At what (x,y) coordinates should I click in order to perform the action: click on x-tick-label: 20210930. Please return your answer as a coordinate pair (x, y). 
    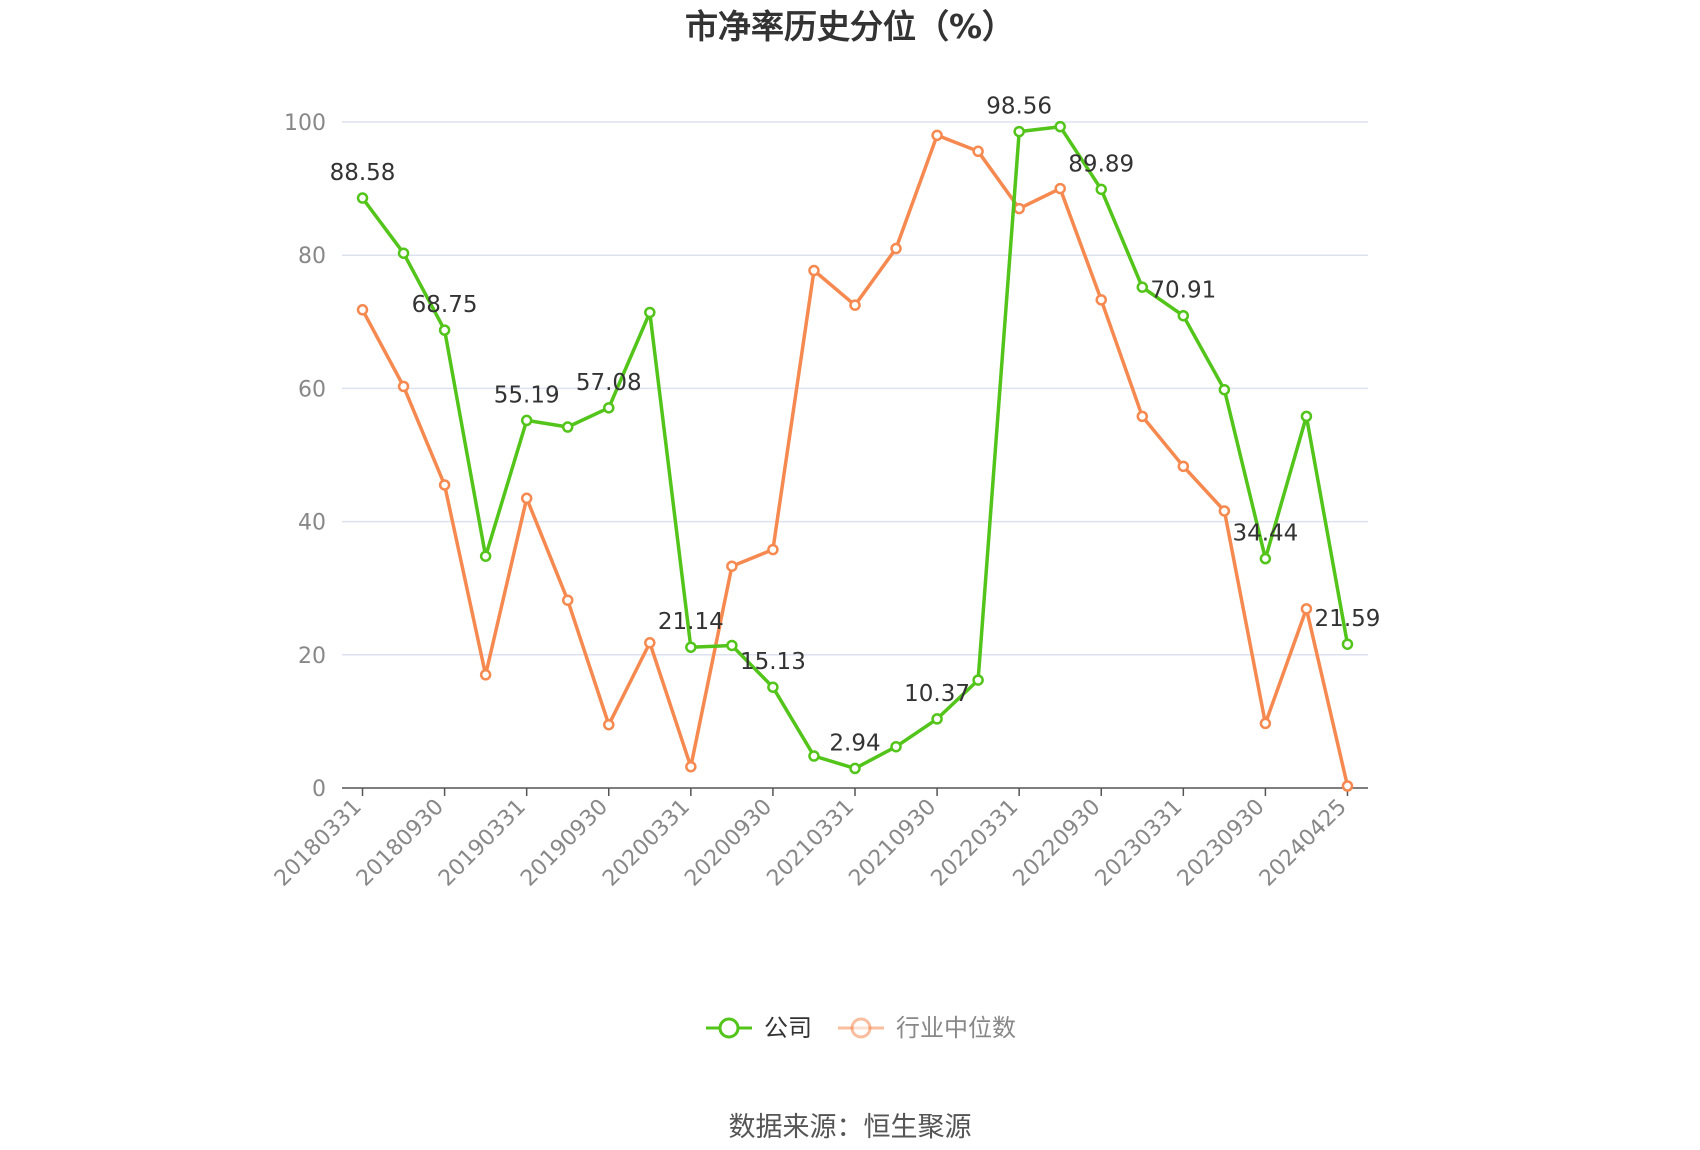
    Looking at the image, I should click on (892, 843).